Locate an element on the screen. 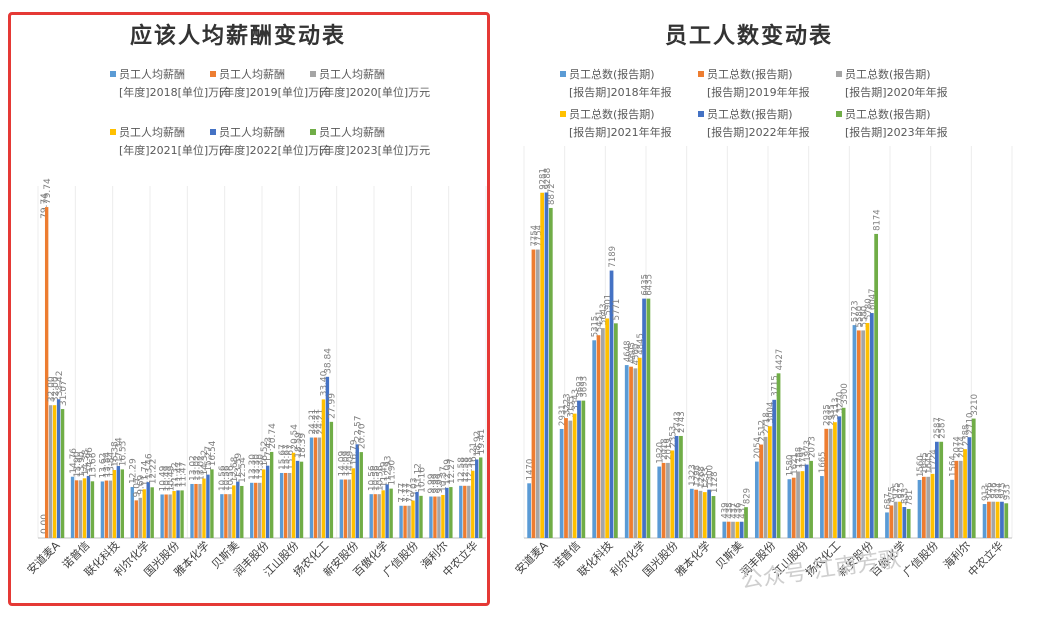 The image size is (1057, 620). left-chart-data-label: 31.07 is located at coordinates (64, 393).